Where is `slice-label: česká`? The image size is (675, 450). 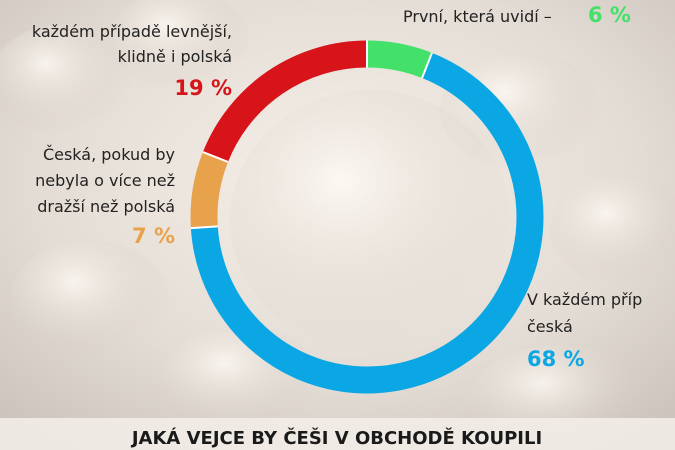
slice-label: česká is located at coordinates (550, 326).